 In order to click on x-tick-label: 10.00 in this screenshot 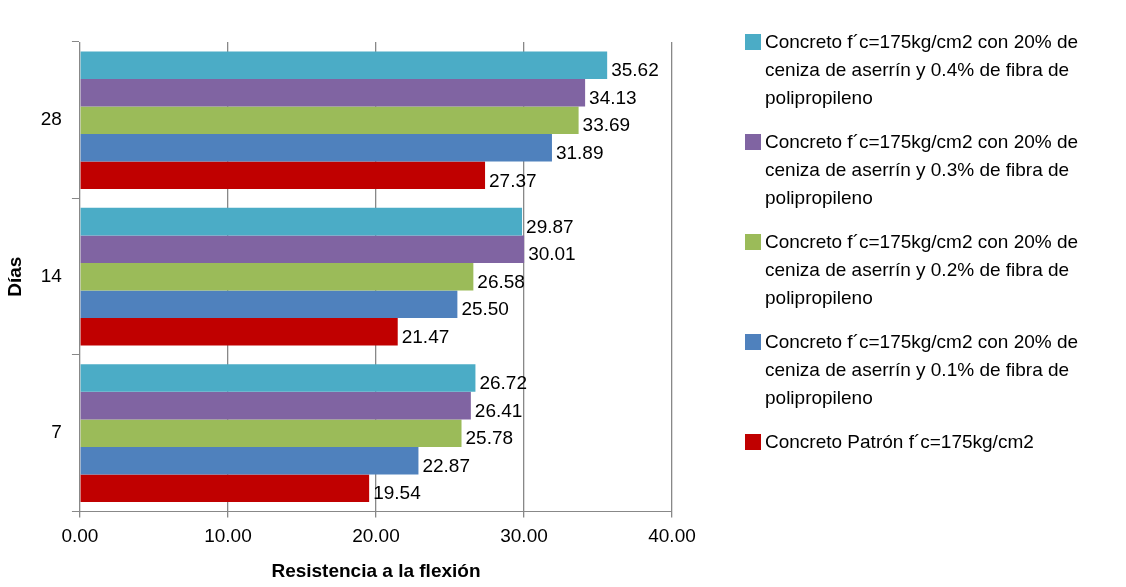, I will do `click(228, 536)`.